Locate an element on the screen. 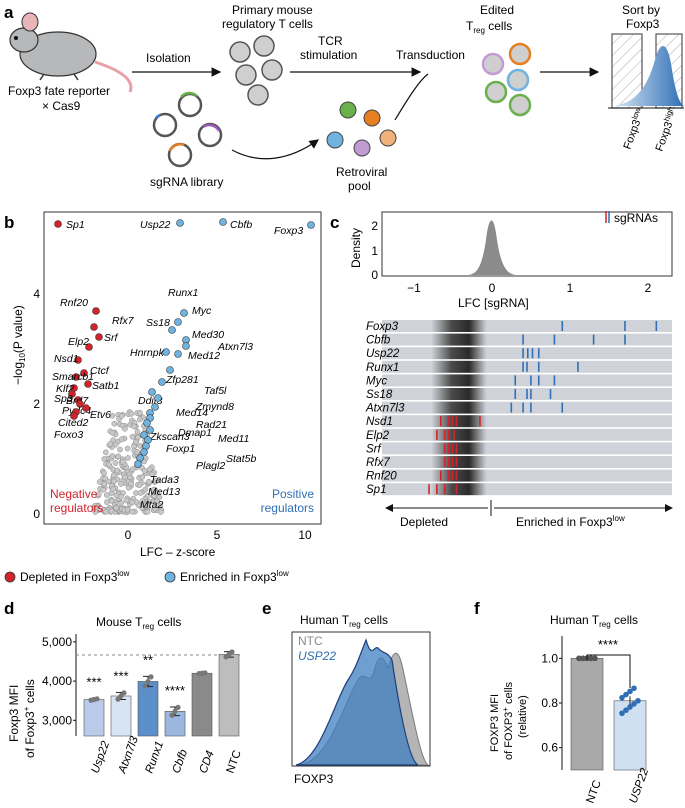 This screenshot has width=685, height=808. density-yticks: 0 1 2 is located at coordinates (374, 250).